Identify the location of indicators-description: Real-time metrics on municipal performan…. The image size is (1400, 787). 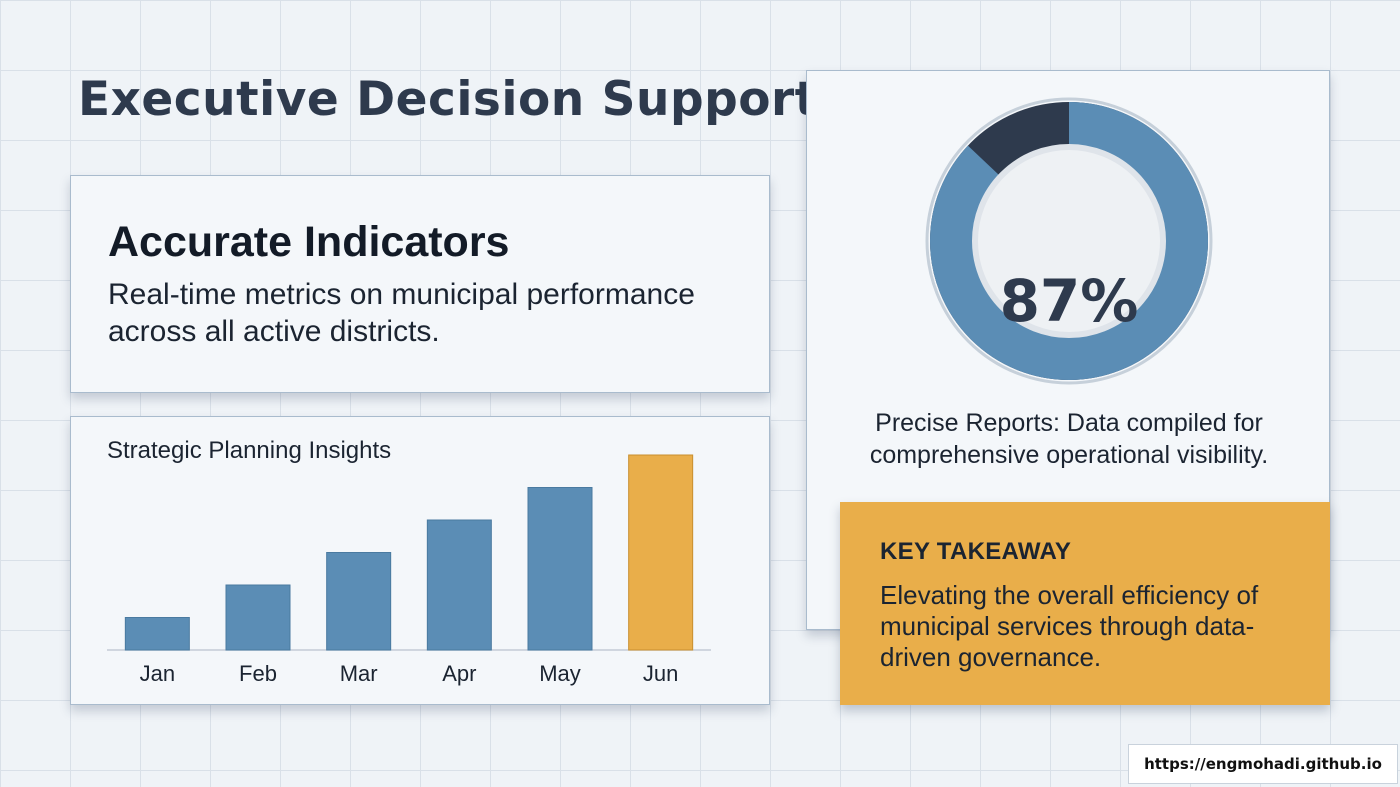
(401, 313).